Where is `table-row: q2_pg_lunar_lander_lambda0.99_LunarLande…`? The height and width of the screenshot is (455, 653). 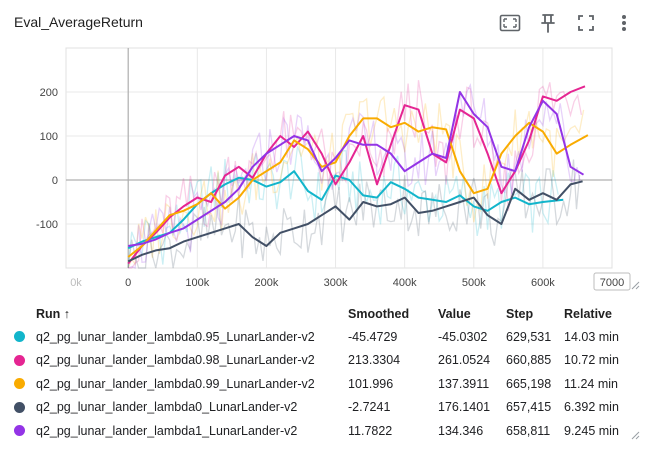 table-row: q2_pg_lunar_lander_lambda0.99_LunarLande… is located at coordinates (326, 384).